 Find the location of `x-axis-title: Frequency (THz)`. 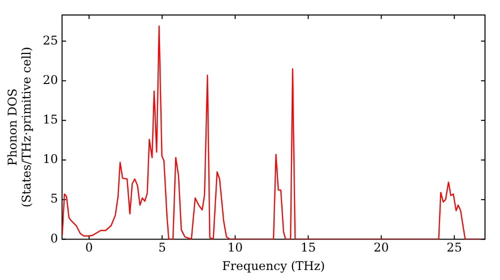

x-axis-title: Frequency (THz) is located at coordinates (273, 265).